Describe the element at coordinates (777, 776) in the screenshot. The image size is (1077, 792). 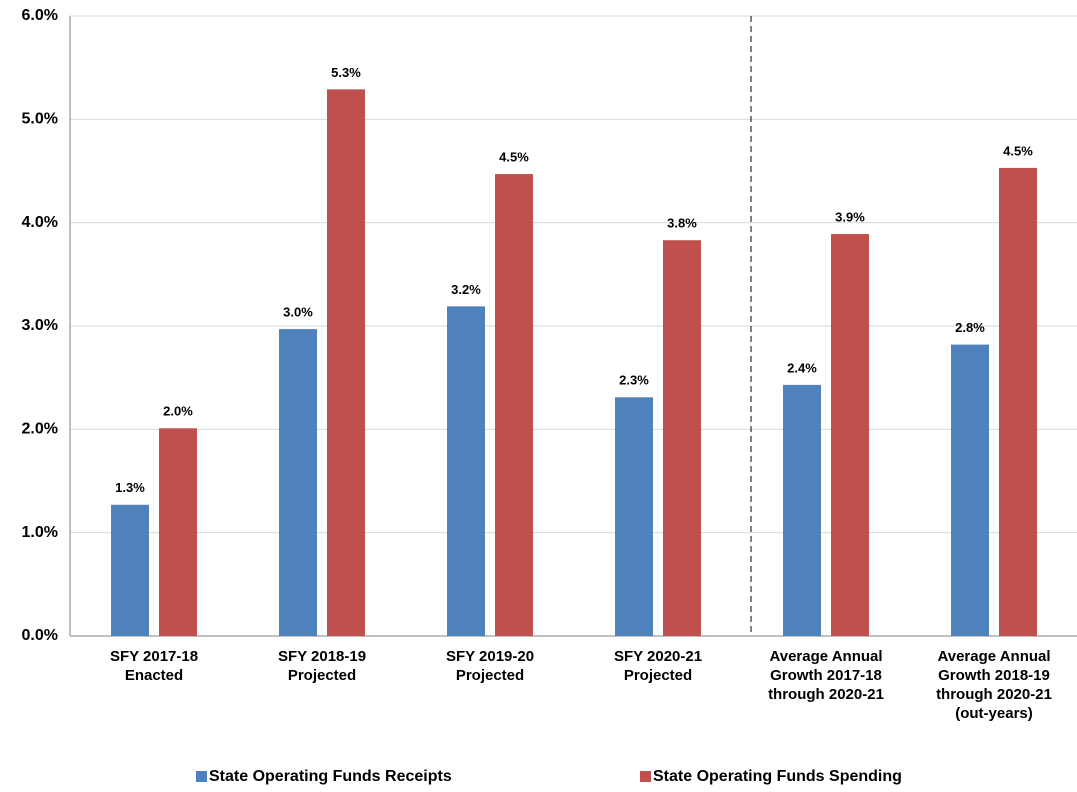
I see `legend-label: State Operating Funds Spending` at that location.